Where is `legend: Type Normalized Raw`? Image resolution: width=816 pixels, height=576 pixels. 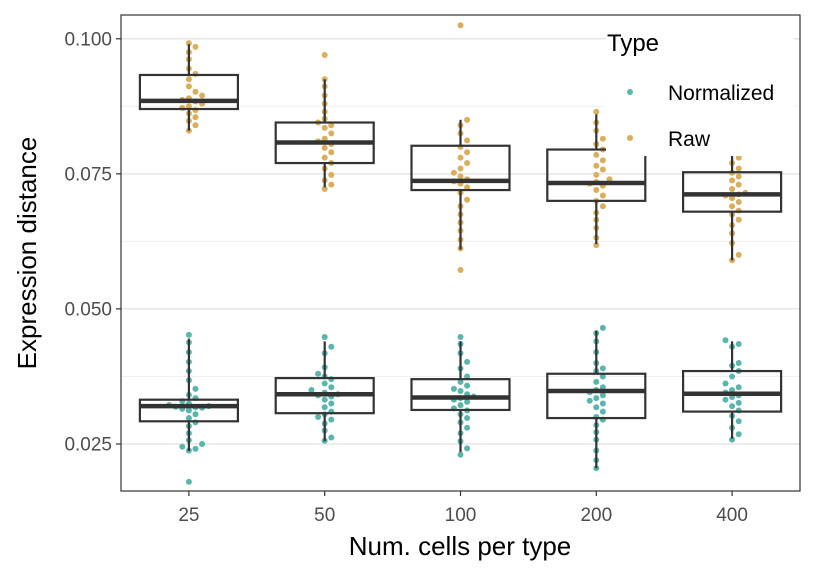
legend: Type Normalized Raw is located at coordinates (700, 89).